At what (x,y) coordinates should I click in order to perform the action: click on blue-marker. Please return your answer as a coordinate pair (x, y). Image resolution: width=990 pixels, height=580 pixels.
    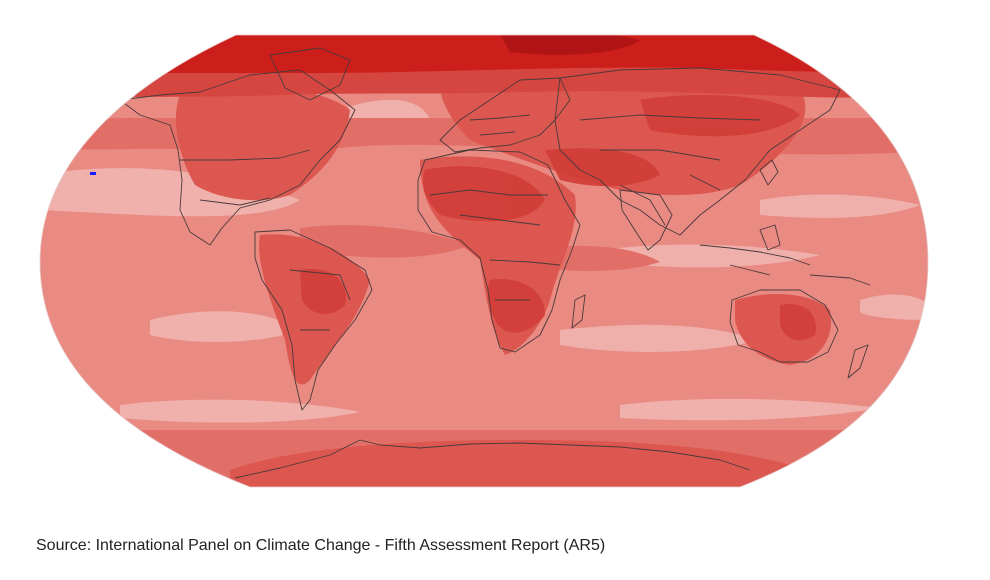
    Looking at the image, I should click on (93, 173).